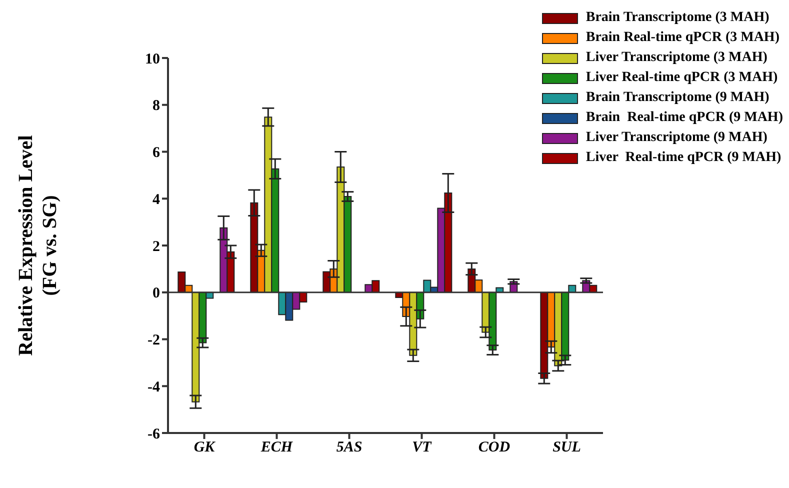 This screenshot has height=488, width=789. Describe the element at coordinates (156, 106) in the screenshot. I see `y-tick-label: 8` at that location.